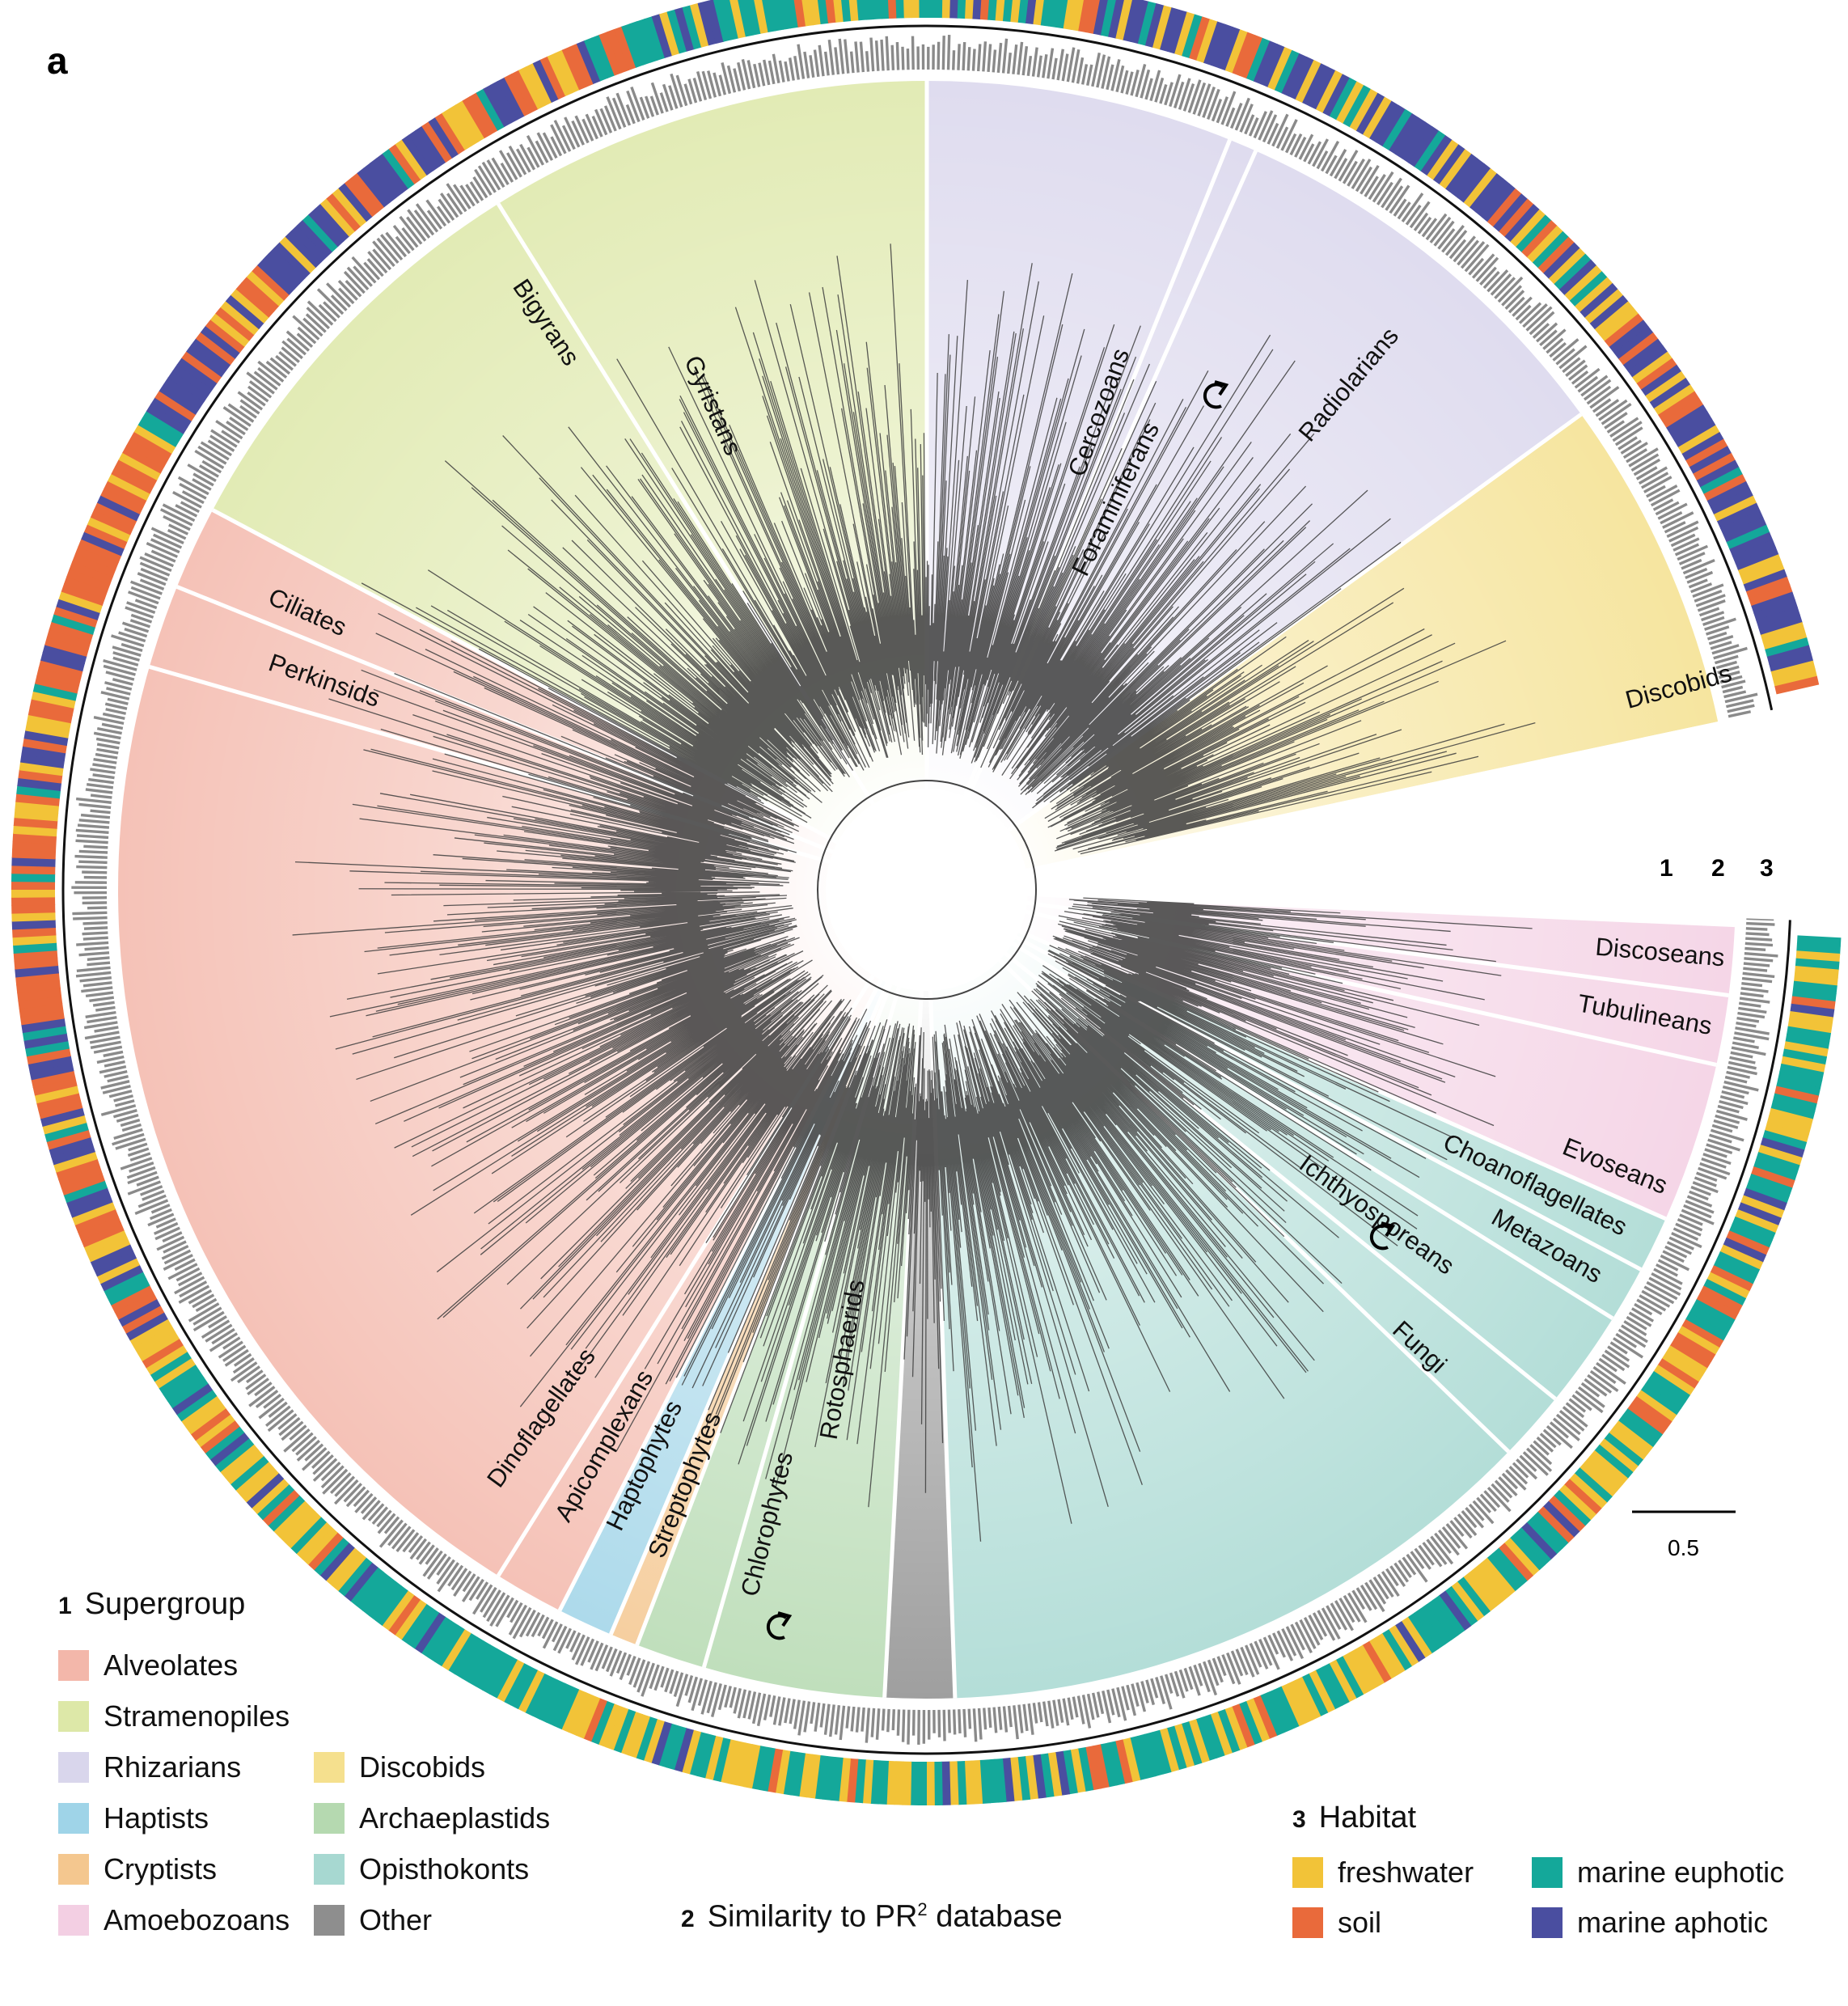  Describe the element at coordinates (1221, 388) in the screenshot. I see `foraminiferans-arrow-icon-head` at that location.